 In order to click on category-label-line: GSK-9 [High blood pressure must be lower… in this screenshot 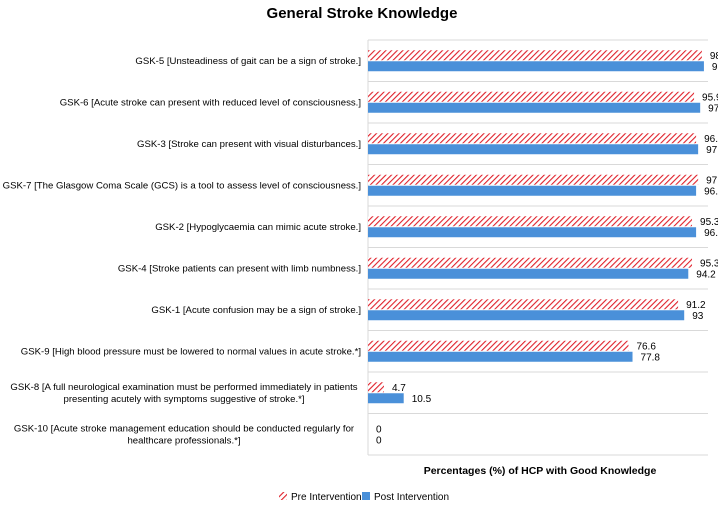, I will do `click(191, 351)`.